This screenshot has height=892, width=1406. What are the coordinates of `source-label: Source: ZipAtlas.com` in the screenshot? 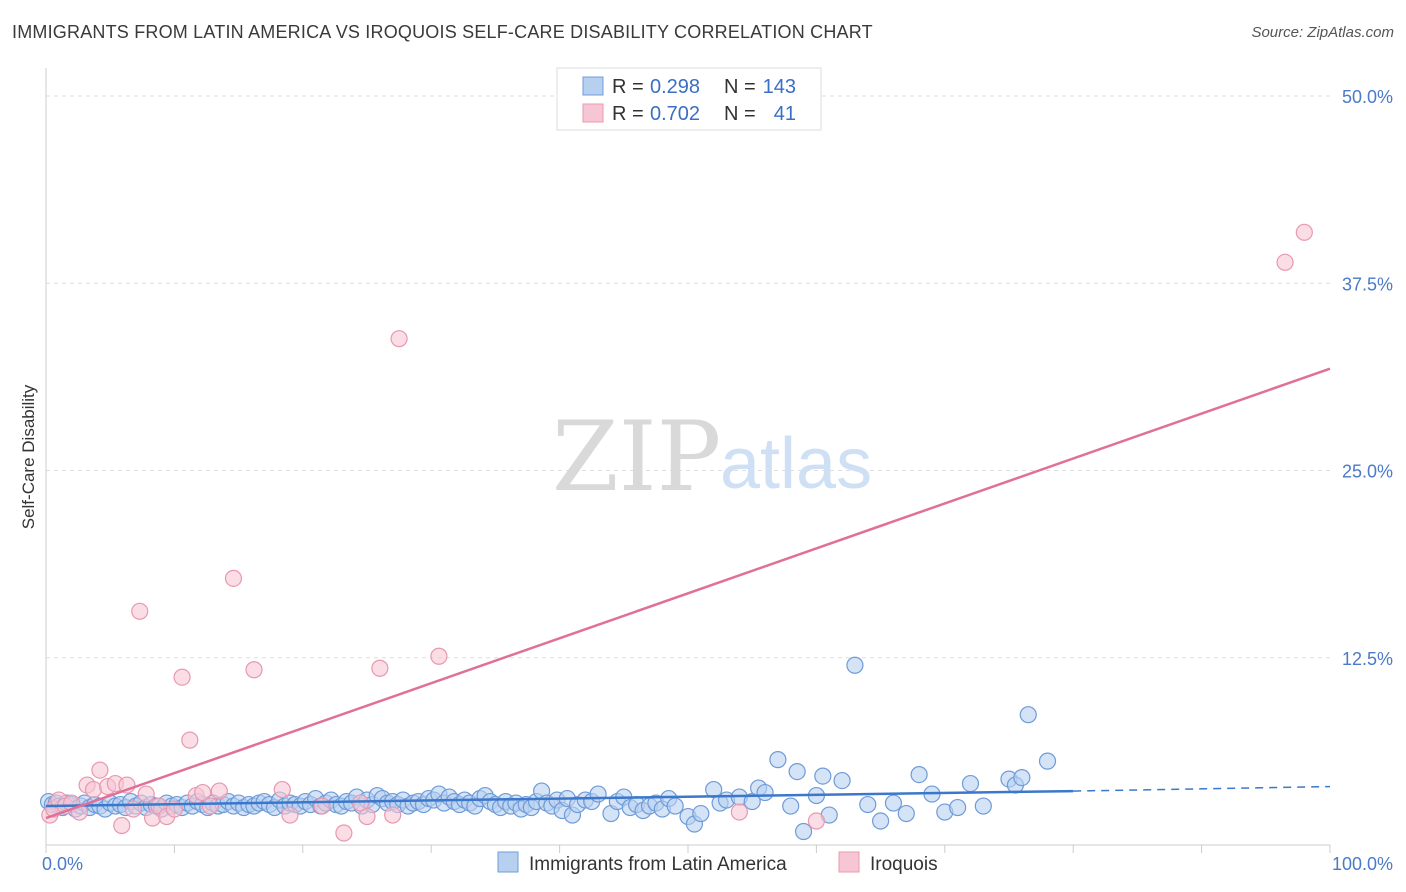 It's located at (1322, 32).